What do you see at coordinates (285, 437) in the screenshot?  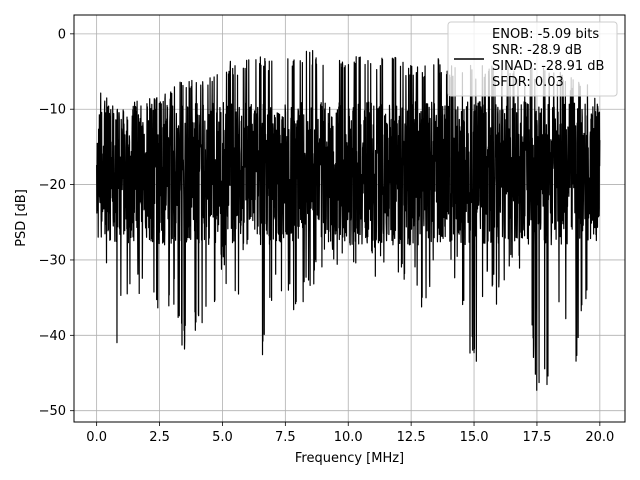 I see `x-tick-label: 7.5` at bounding box center [285, 437].